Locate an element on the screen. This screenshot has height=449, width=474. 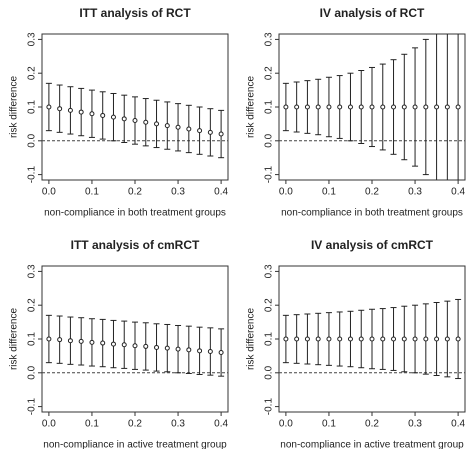
panel-title: IV analysis of RCT is located at coordinates (372, 13).